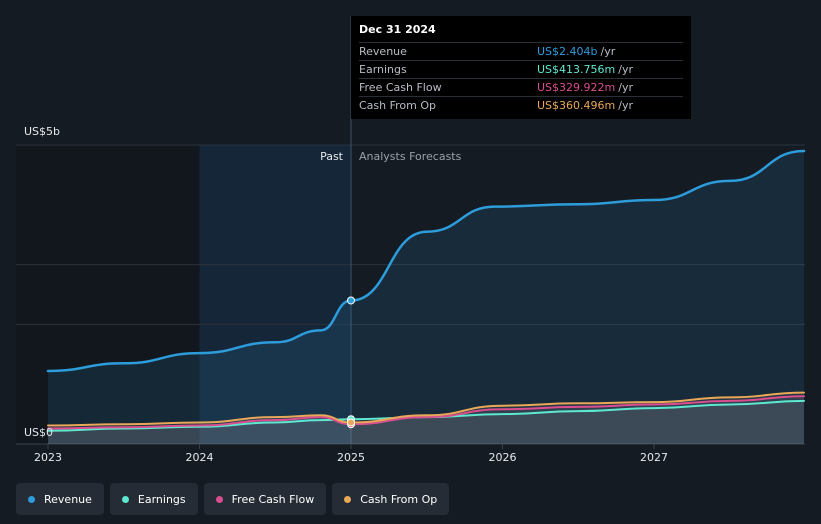  Describe the element at coordinates (200, 457) in the screenshot. I see `x-tick-label: 2024` at that location.